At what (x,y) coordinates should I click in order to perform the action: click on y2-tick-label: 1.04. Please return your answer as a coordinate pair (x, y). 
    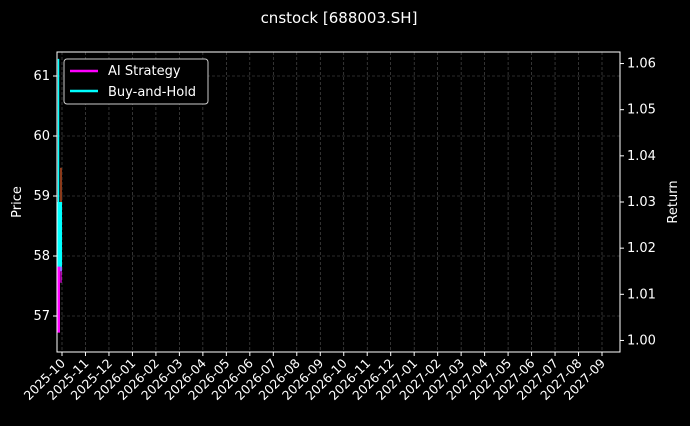
    Looking at the image, I should click on (641, 156).